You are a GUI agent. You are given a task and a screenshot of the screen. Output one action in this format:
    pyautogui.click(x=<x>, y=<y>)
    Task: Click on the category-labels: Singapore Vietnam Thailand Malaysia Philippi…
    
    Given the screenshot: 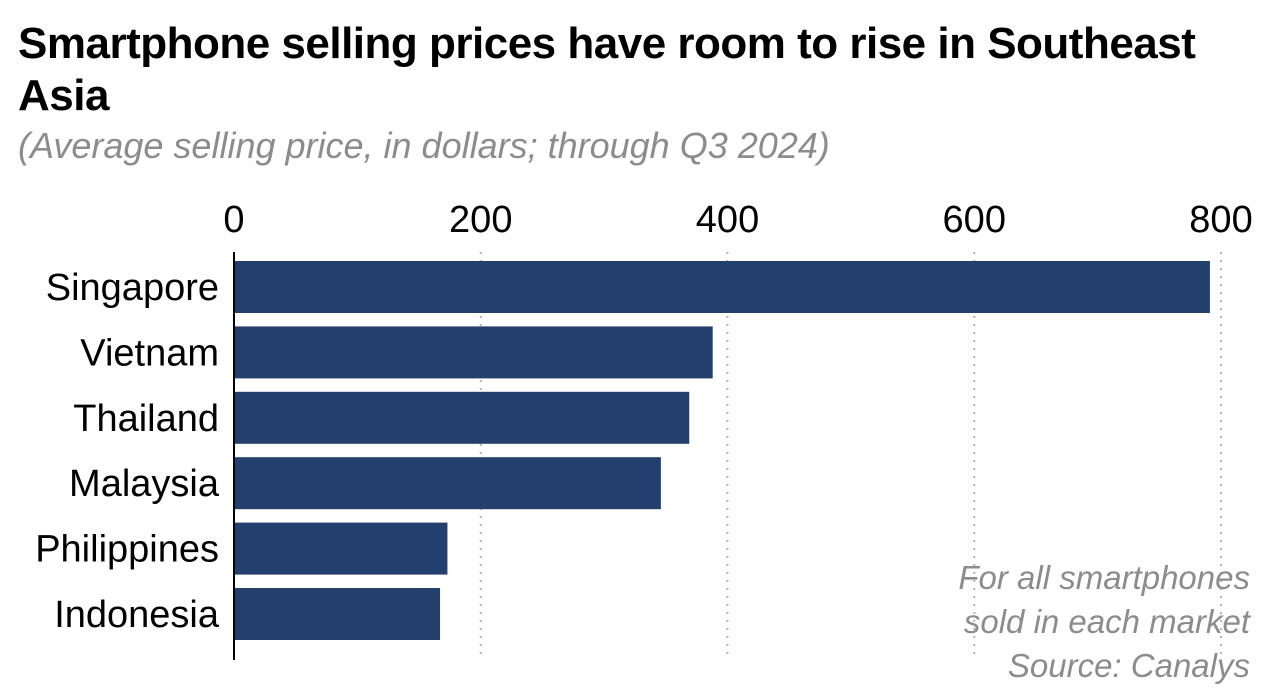 What is the action you would take?
    pyautogui.click(x=127, y=451)
    